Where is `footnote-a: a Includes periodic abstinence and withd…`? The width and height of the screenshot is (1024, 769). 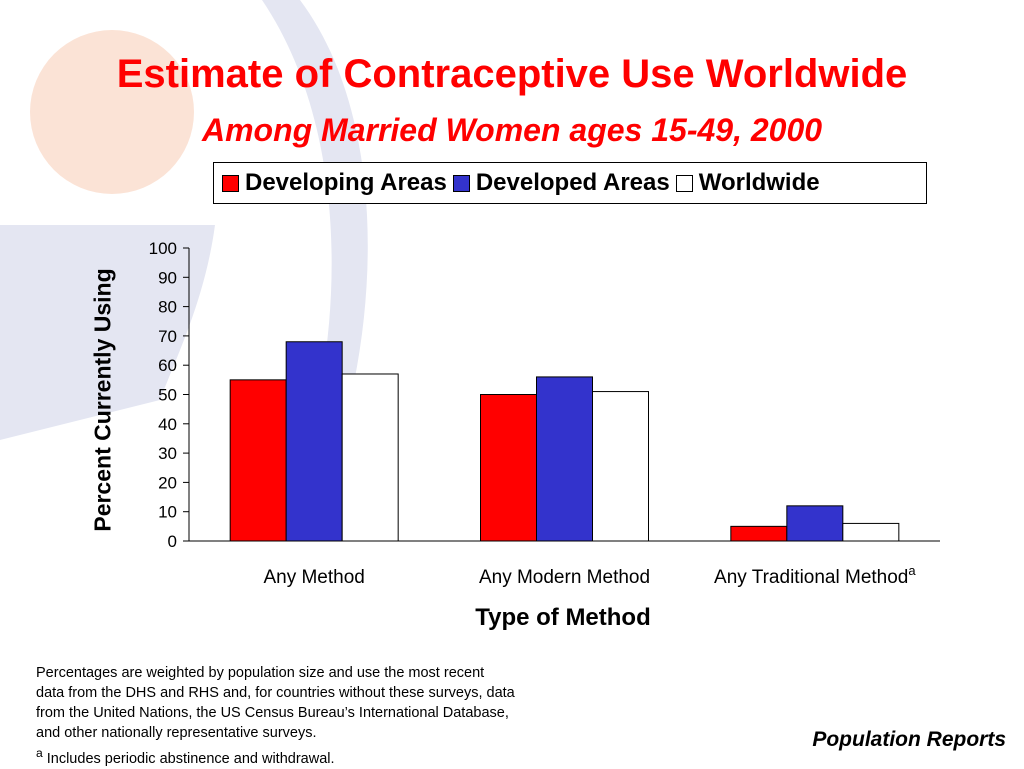
footnote-a: a Includes periodic abstinence and withd… is located at coordinates (336, 756).